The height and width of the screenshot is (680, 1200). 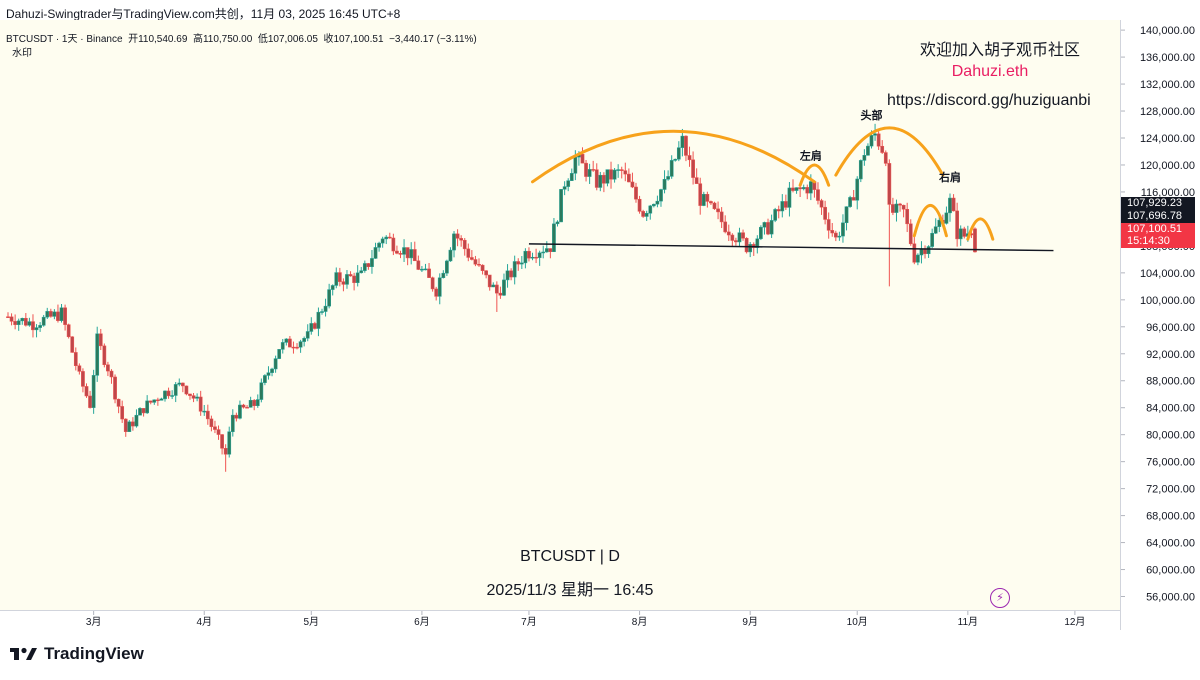 I want to click on legend-symbol: BTCUSDT · 1天 · Binance, so click(x=64, y=39).